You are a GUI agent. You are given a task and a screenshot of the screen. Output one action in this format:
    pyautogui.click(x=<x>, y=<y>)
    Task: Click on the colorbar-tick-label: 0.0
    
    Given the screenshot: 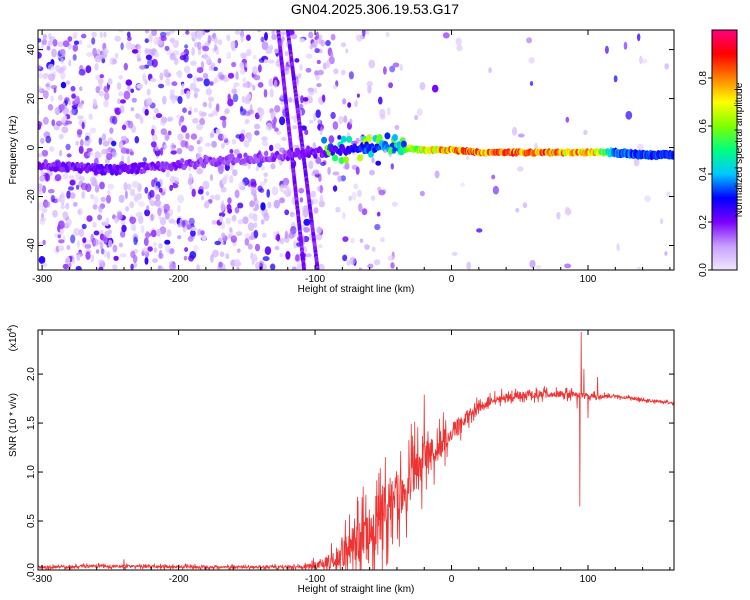 What is the action you would take?
    pyautogui.click(x=703, y=270)
    